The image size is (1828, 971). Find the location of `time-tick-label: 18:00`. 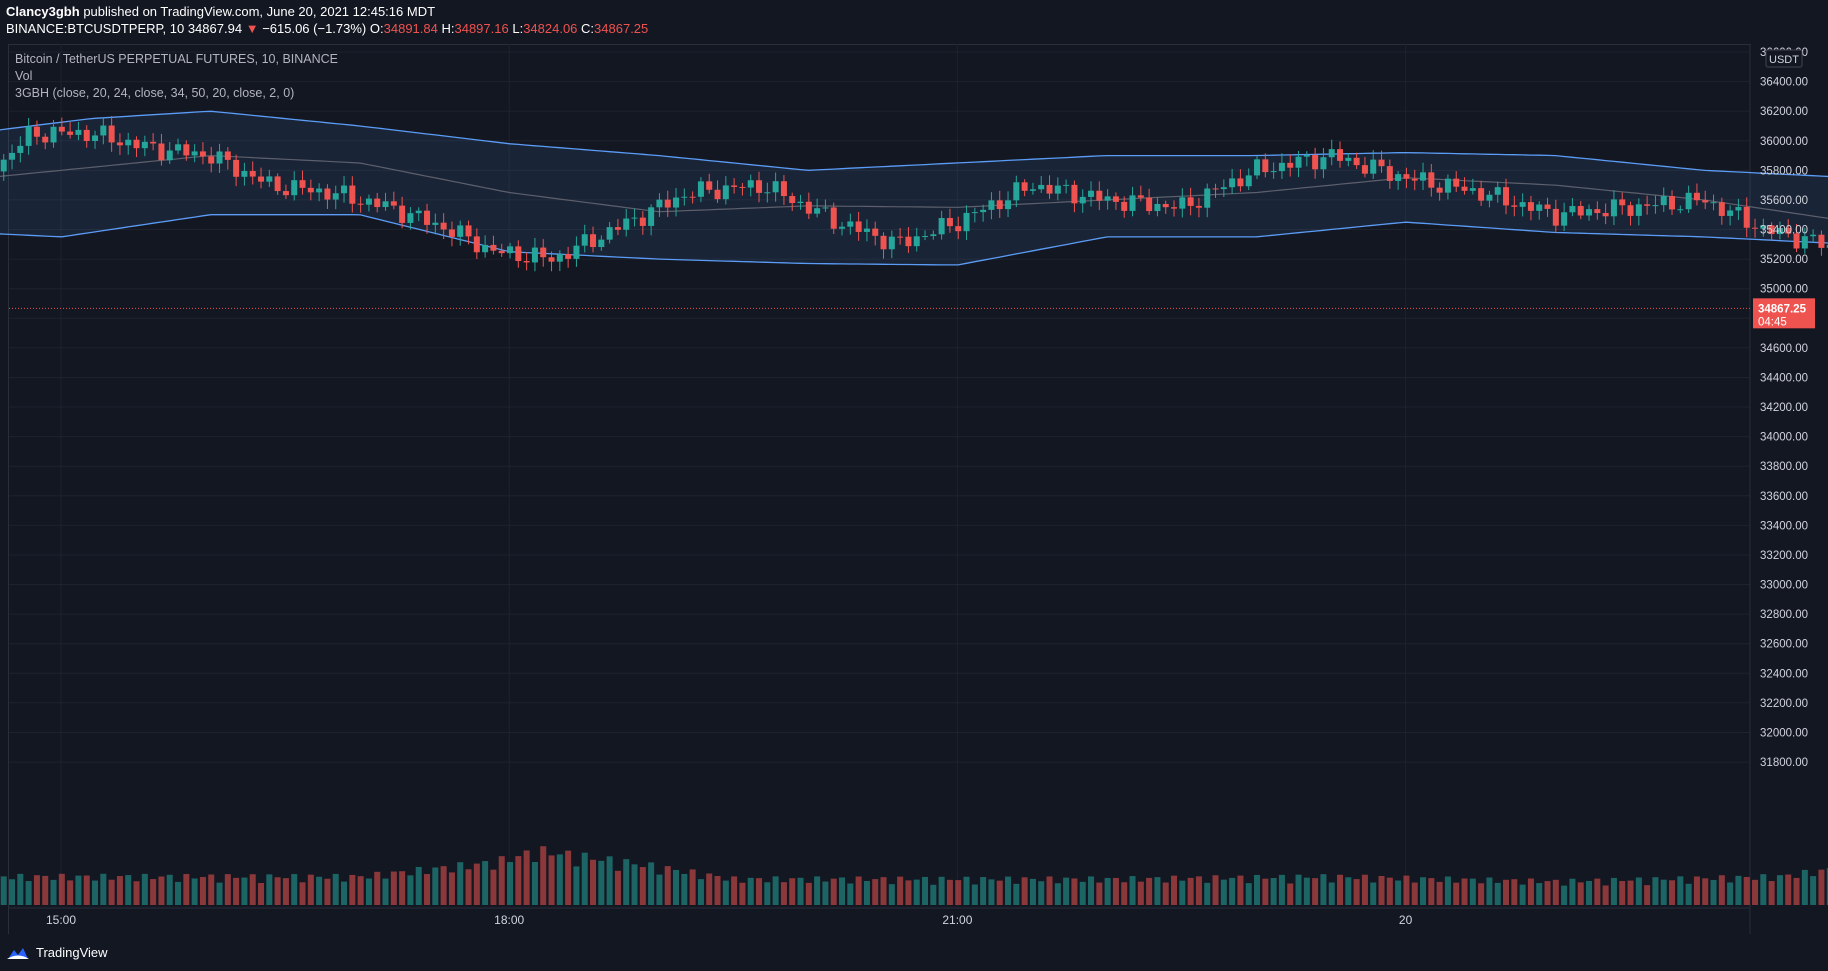

time-tick-label: 18:00 is located at coordinates (509, 920).